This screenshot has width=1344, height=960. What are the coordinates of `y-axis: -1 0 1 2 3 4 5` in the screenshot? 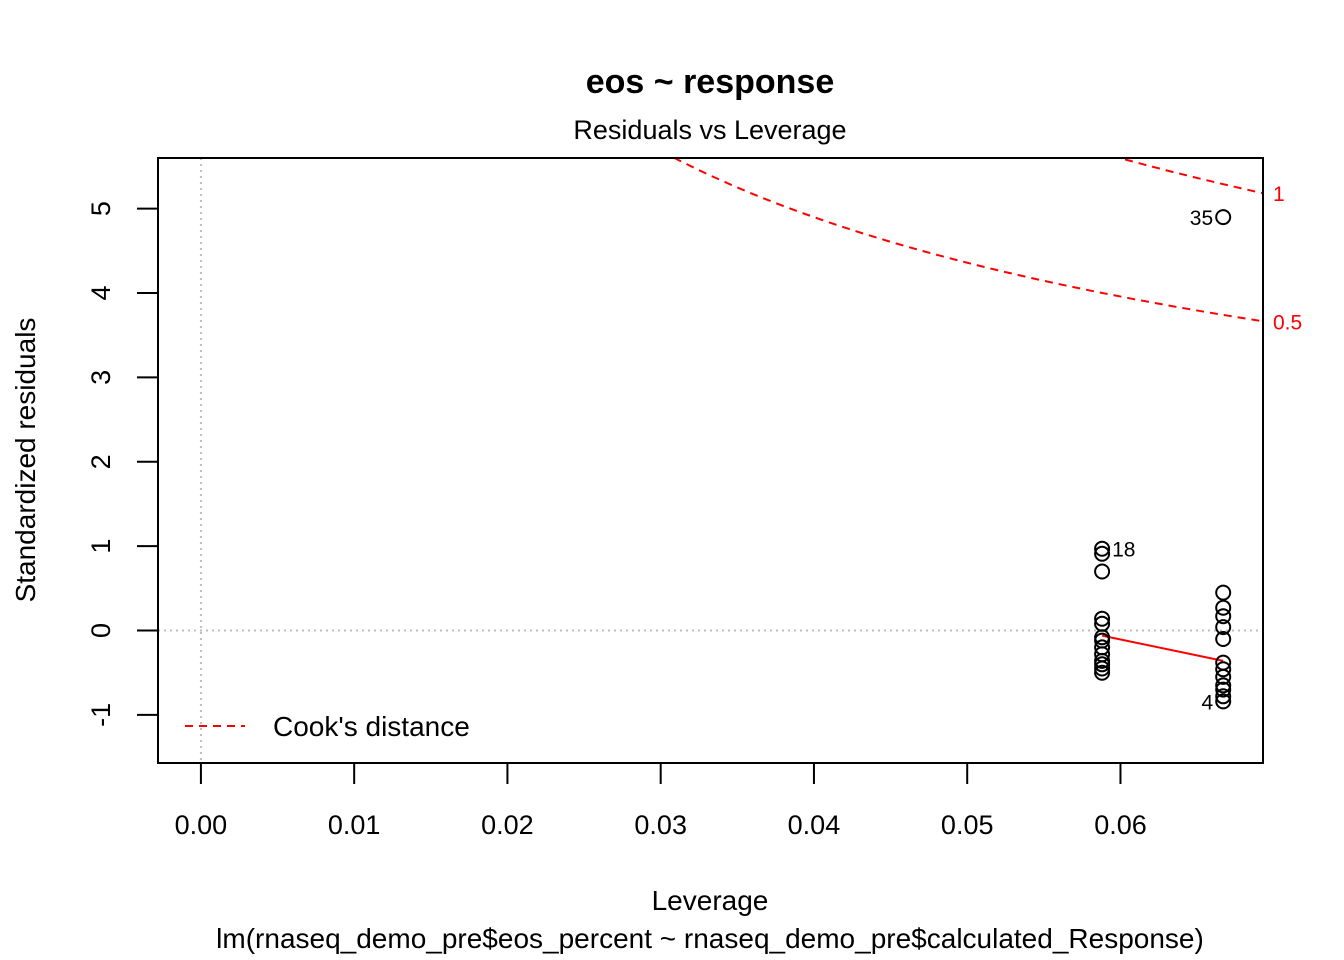 It's located at (122, 464).